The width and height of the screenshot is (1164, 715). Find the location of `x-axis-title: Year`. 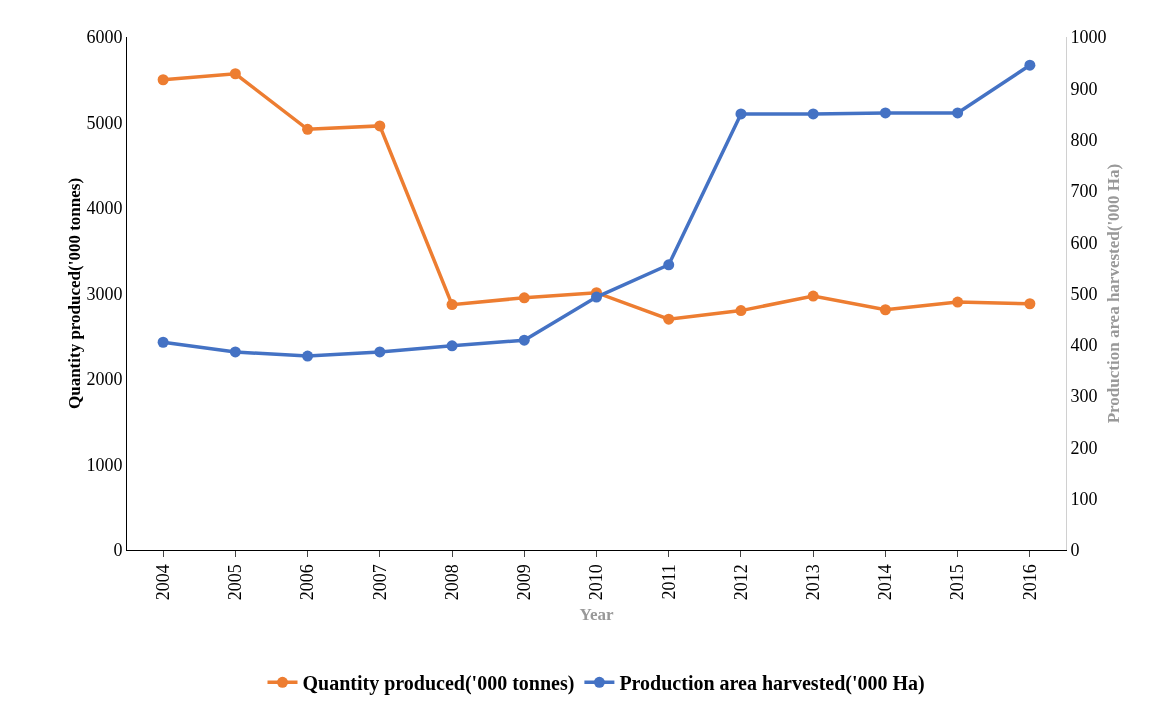

x-axis-title: Year is located at coordinates (596, 614).